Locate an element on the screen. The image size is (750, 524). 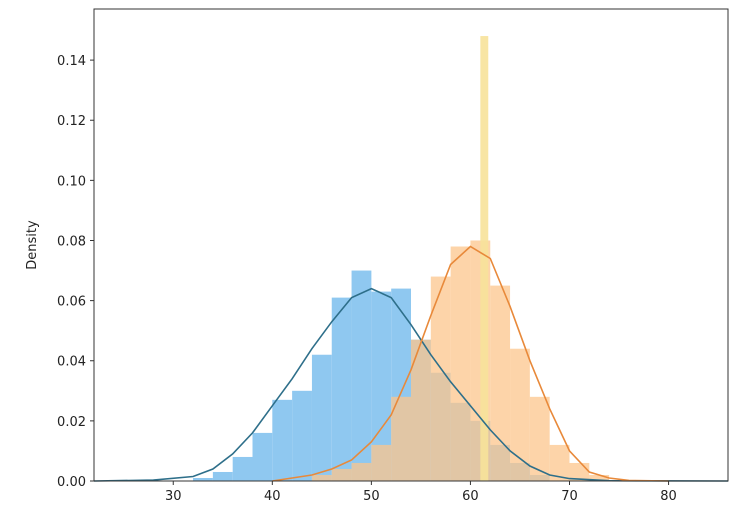
y-tick-label-0.00: 0.00 is located at coordinates (71, 482).